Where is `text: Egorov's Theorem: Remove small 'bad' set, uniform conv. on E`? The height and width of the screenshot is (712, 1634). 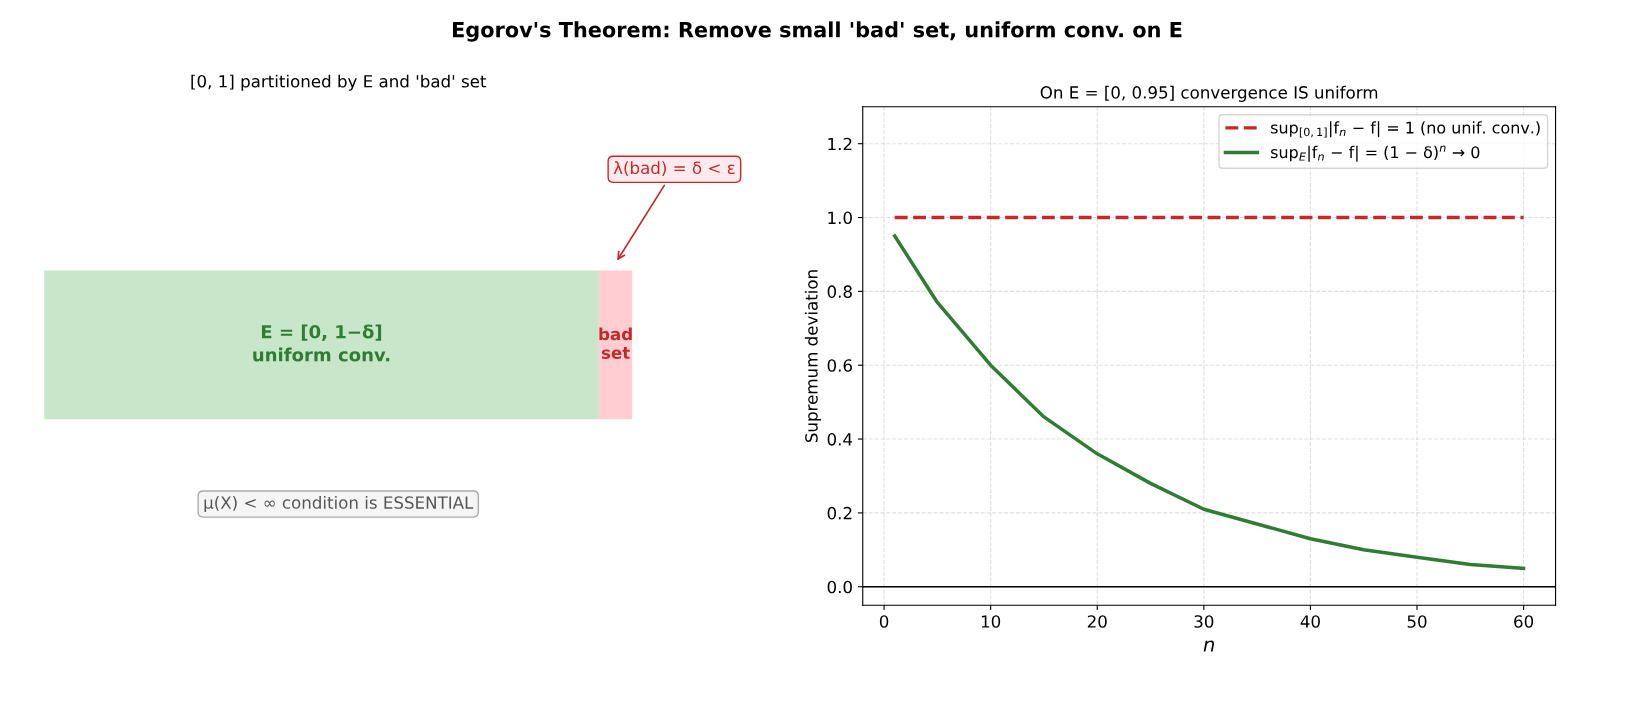
text: Egorov's Theorem: Remove small 'bad' set, uniform conv. on E is located at coordinates (817, 31).